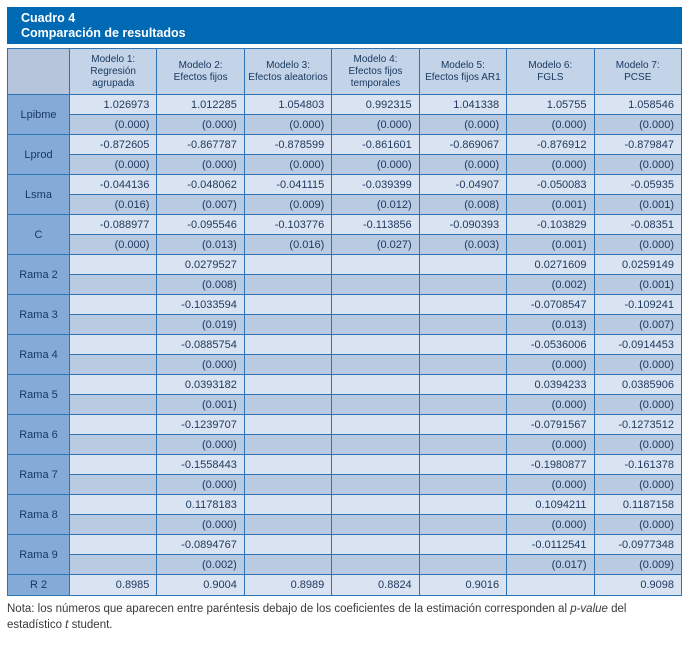 The image size is (689, 668). Describe the element at coordinates (200, 344) in the screenshot. I see `cell-coefficient: -0.0885754` at that location.